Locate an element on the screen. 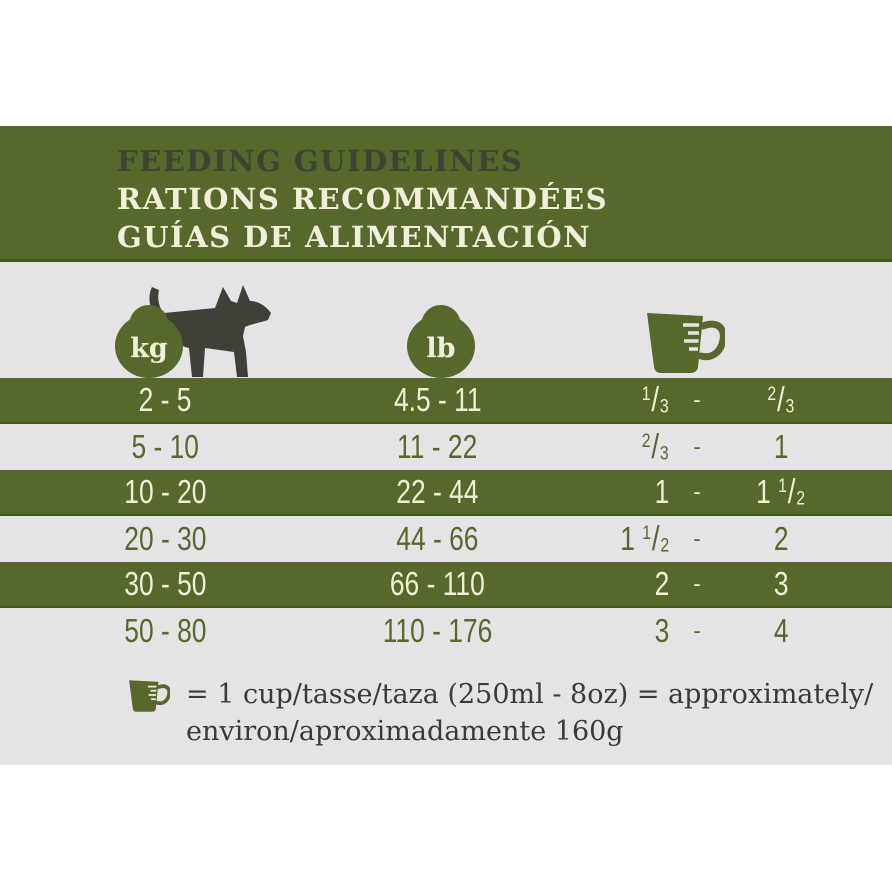  footnote-cup-icon is located at coordinates (149, 696).